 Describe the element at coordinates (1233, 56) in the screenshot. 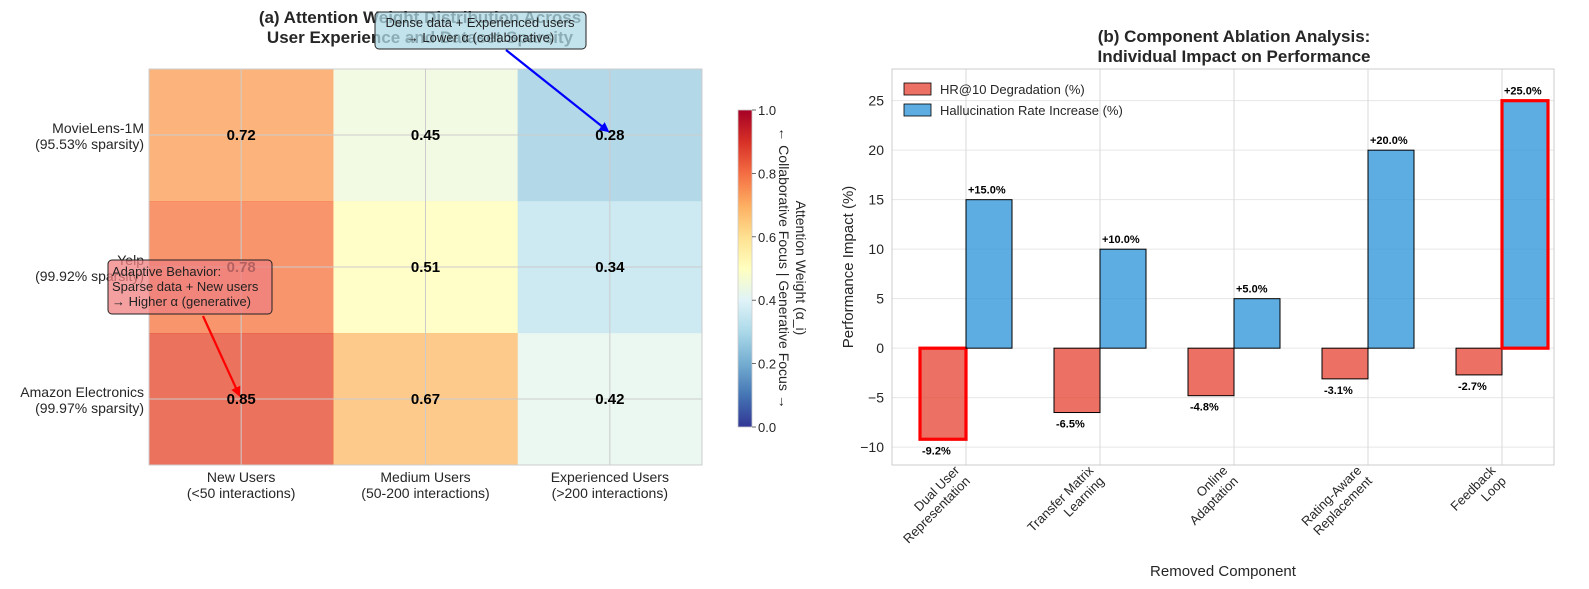

I see `bar-title-line-2: Individual Impact on Performance` at that location.